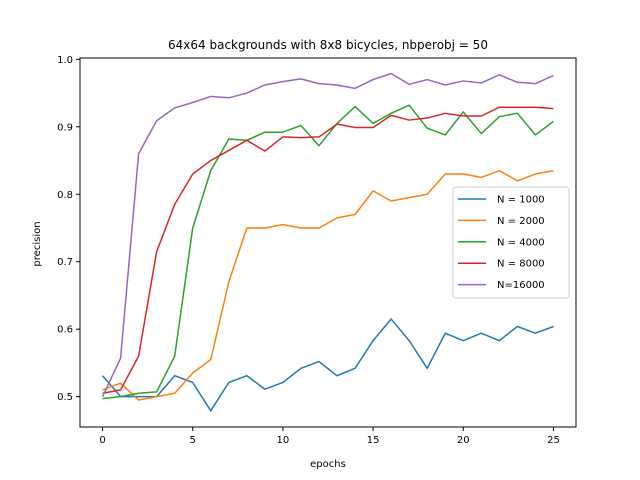  Describe the element at coordinates (521, 264) in the screenshot. I see `legend-label-3: N = 8000` at that location.